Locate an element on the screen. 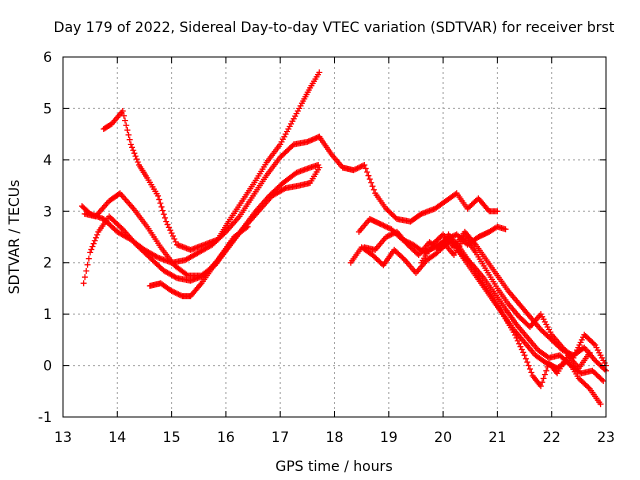  y-tick-label: 6 is located at coordinates (47, 58).